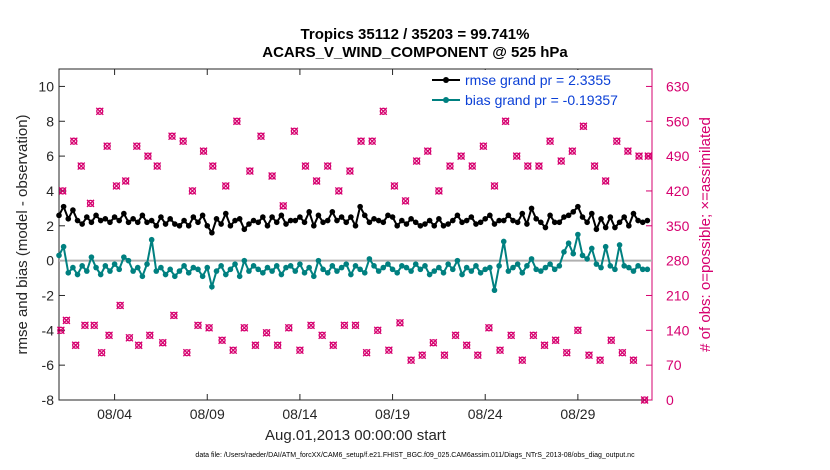 This screenshot has width=830, height=470. Describe the element at coordinates (577, 414) in the screenshot. I see `x-tick-label: 08/29` at that location.